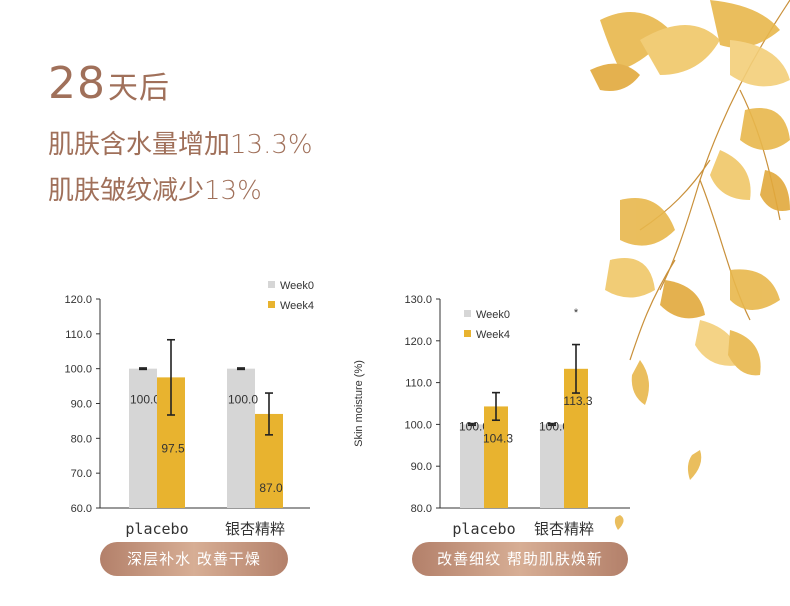 The image size is (790, 606). I want to click on significance-star: *, so click(576, 313).